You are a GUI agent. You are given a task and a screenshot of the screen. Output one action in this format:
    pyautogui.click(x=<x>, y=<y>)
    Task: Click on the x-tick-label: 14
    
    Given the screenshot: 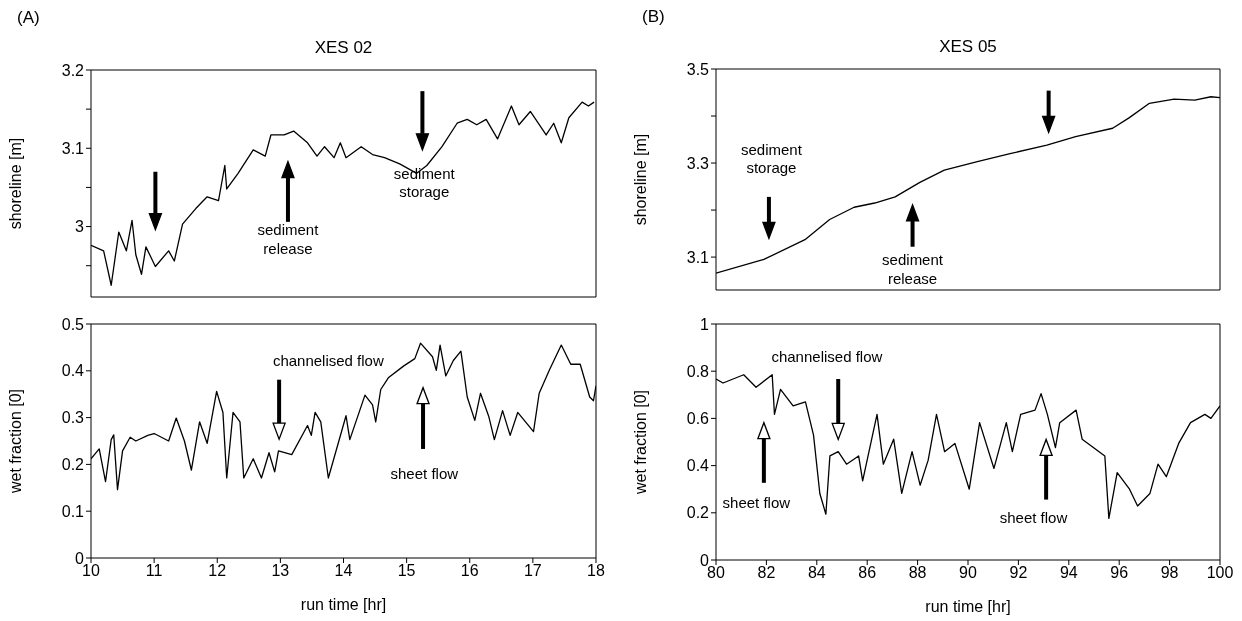 What is the action you would take?
    pyautogui.click(x=343, y=571)
    